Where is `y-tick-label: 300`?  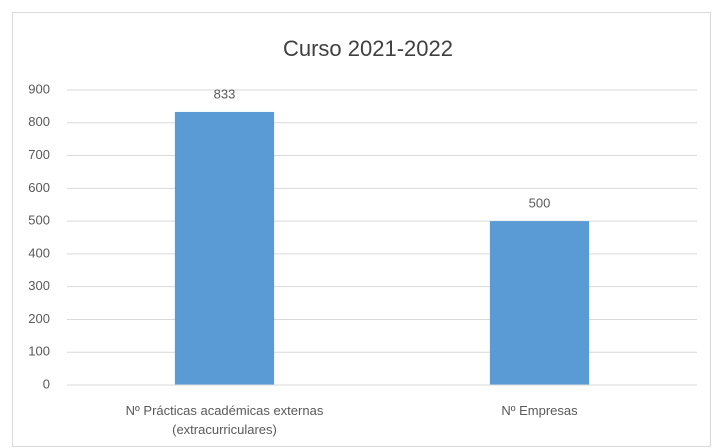 y-tick-label: 300 is located at coordinates (39, 285).